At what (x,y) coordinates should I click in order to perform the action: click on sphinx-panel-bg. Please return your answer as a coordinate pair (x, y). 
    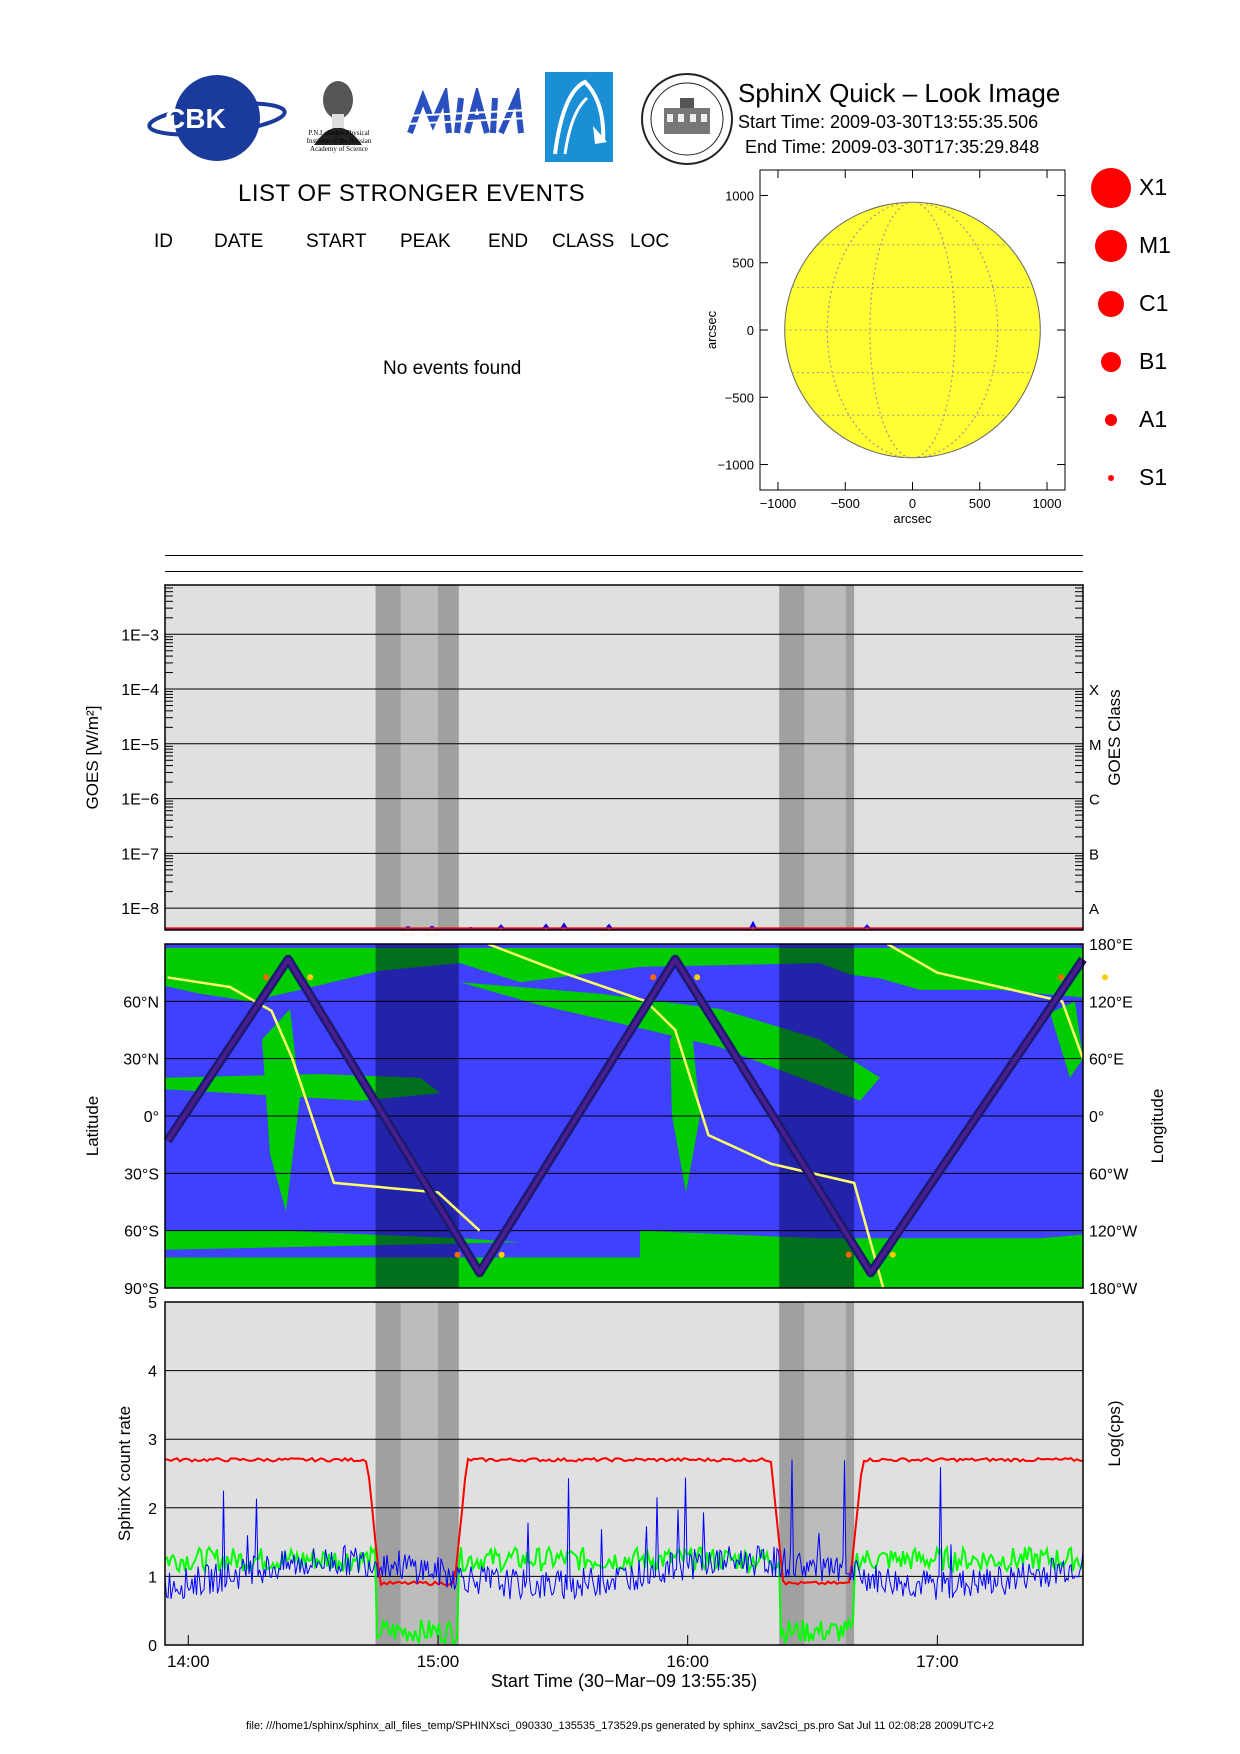
    Looking at the image, I should click on (624, 1473).